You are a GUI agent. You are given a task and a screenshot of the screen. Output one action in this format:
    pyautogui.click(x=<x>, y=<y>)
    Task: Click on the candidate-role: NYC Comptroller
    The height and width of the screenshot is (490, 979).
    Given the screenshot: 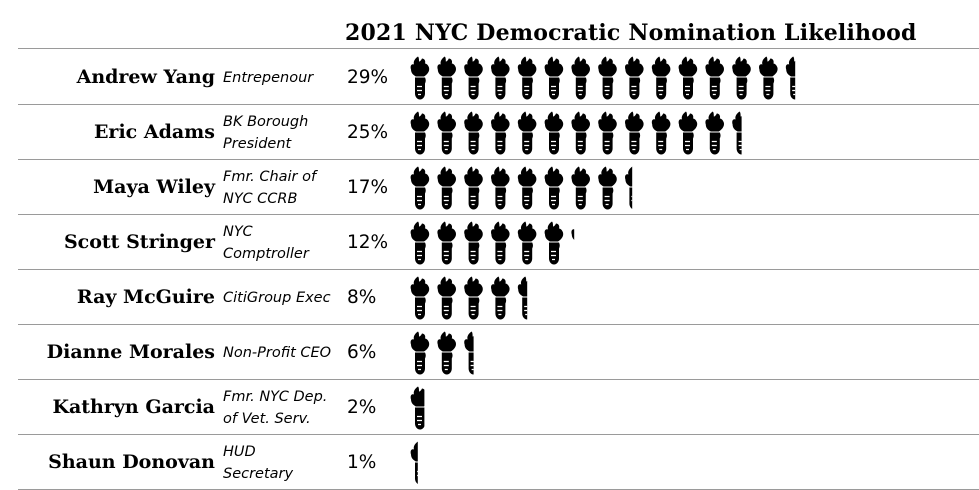 What is the action you would take?
    pyautogui.click(x=282, y=242)
    